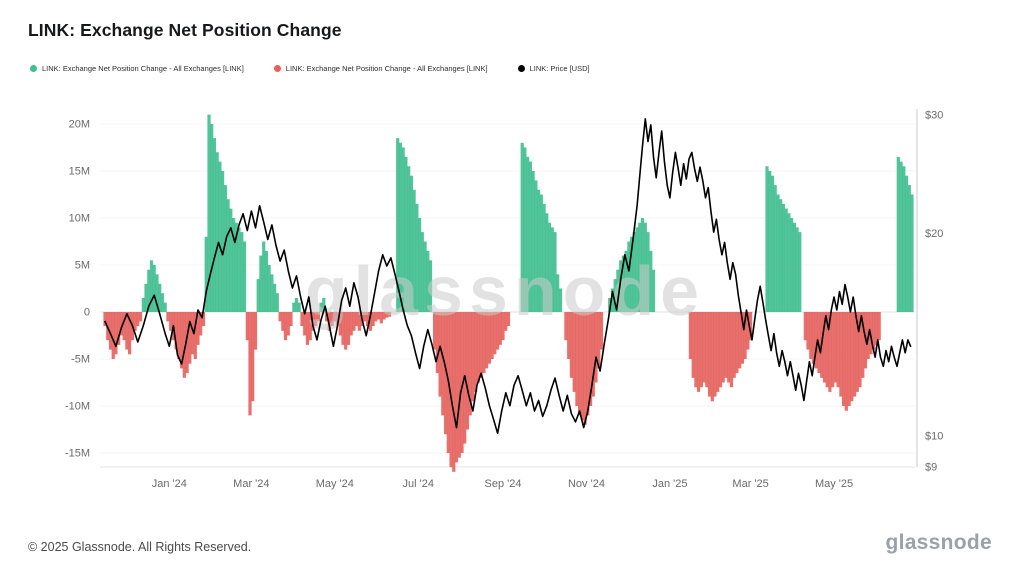  I want to click on svg-text: Mar '25, so click(750, 484).